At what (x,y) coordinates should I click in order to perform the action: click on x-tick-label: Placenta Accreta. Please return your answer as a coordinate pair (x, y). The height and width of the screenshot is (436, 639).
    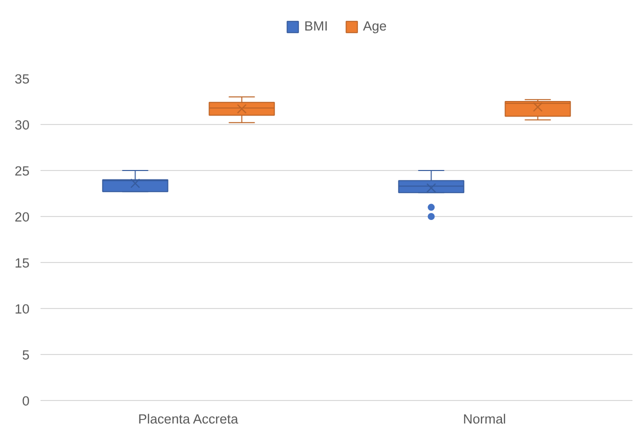
    Looking at the image, I should click on (188, 419).